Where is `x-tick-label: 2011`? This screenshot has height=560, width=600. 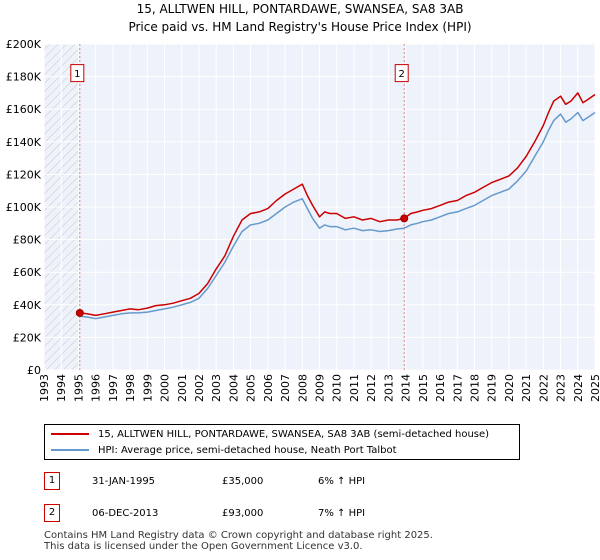 x-tick-label: 2011 is located at coordinates (354, 388).